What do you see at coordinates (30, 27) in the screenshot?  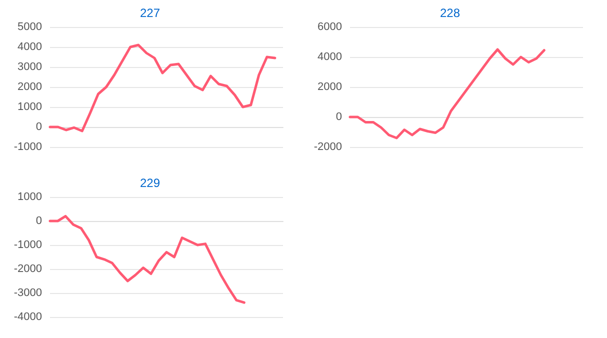 I see `y-tick-label: 5000` at bounding box center [30, 27].